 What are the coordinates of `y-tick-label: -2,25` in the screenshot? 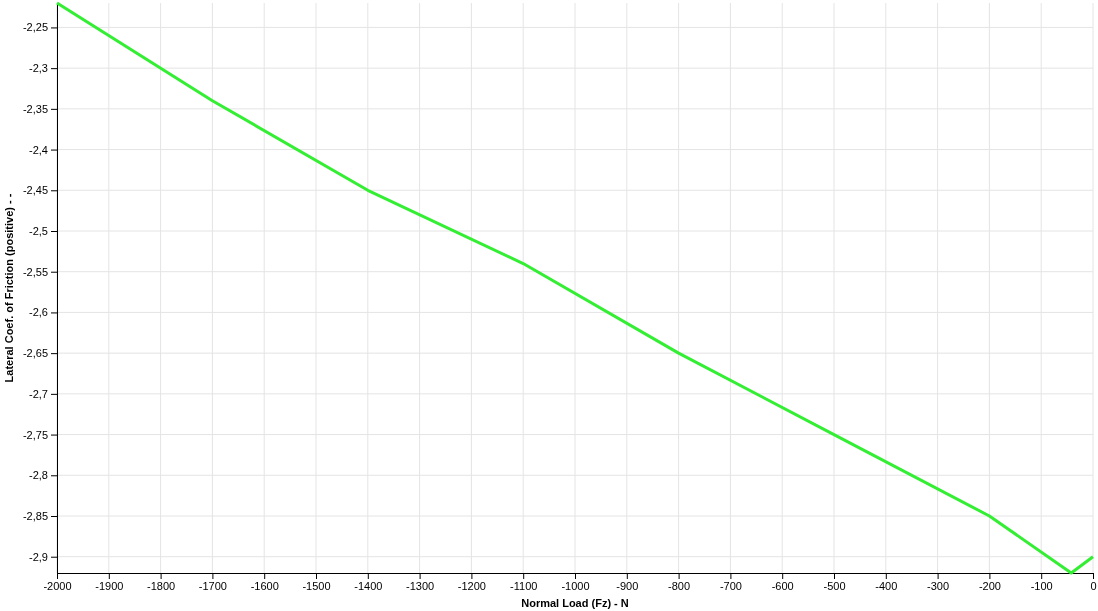 It's located at (35, 27).